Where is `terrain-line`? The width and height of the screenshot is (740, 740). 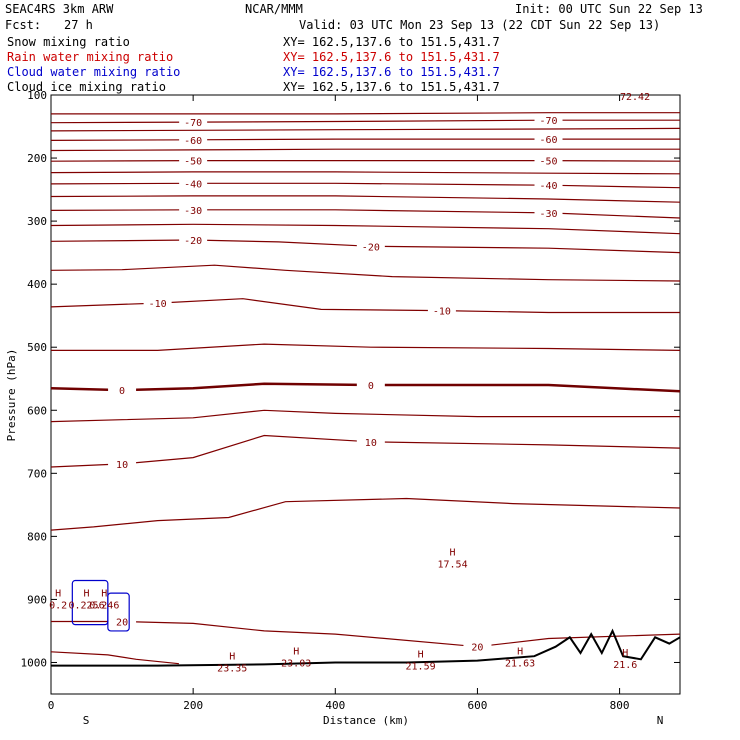 terrain-line is located at coordinates (366, 647).